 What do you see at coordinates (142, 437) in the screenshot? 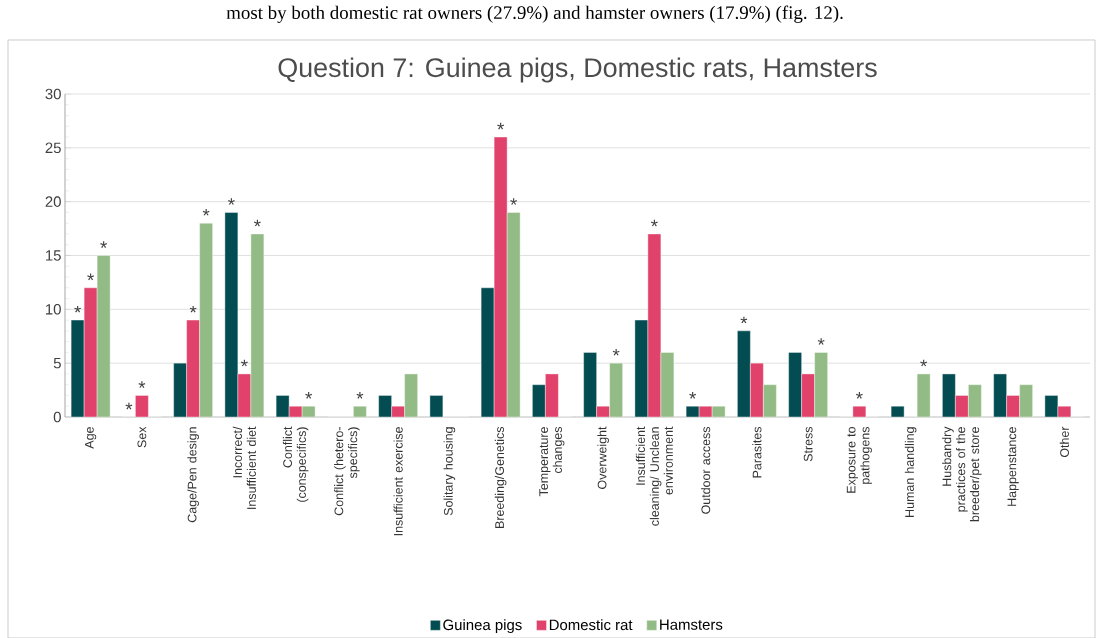
I see `x-tick-label: Sex` at bounding box center [142, 437].